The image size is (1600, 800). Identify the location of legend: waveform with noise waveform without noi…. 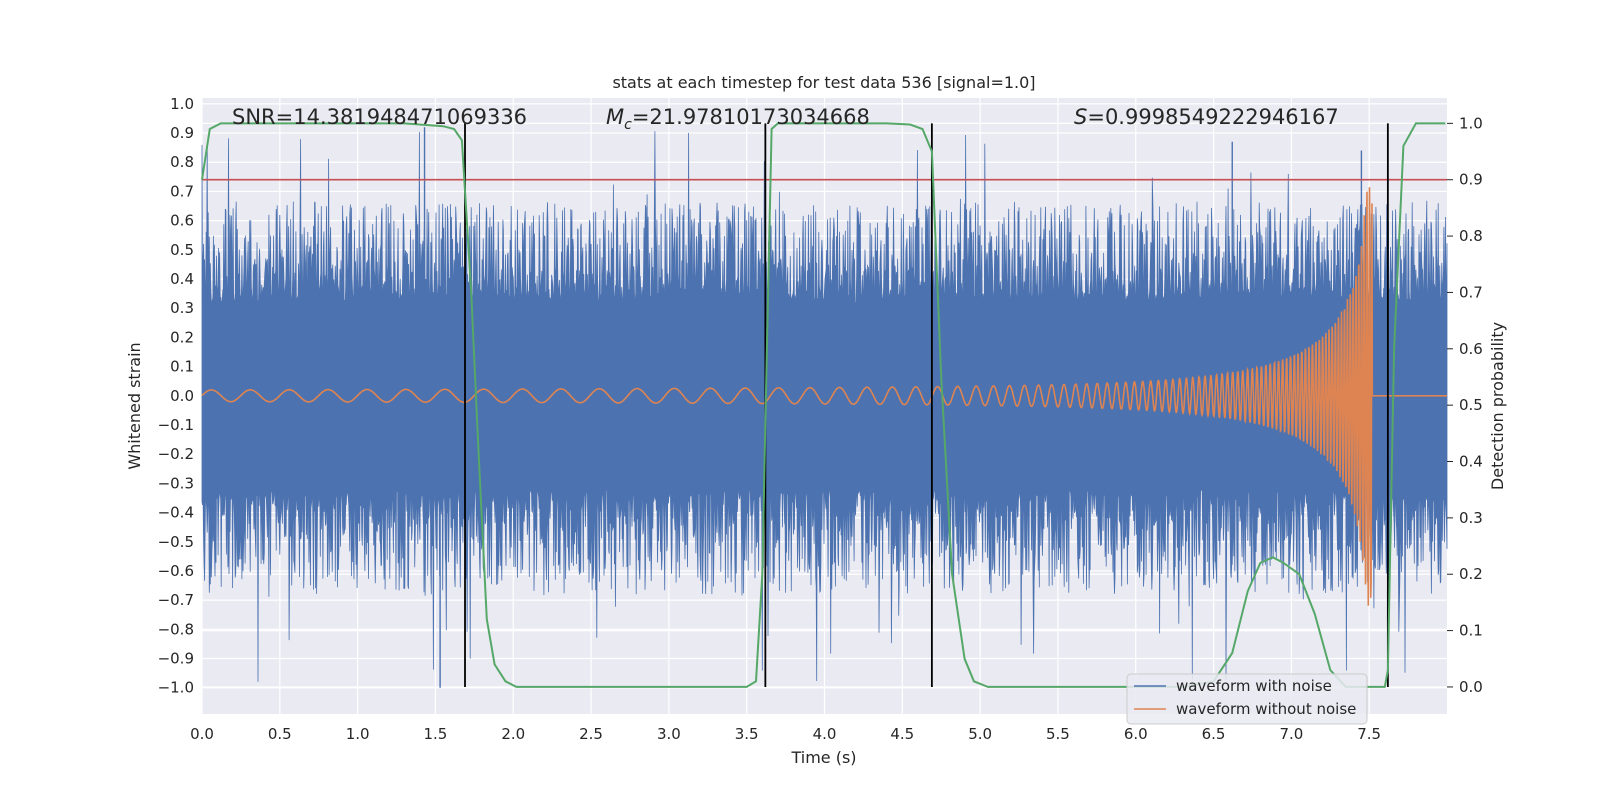
(1247, 699).